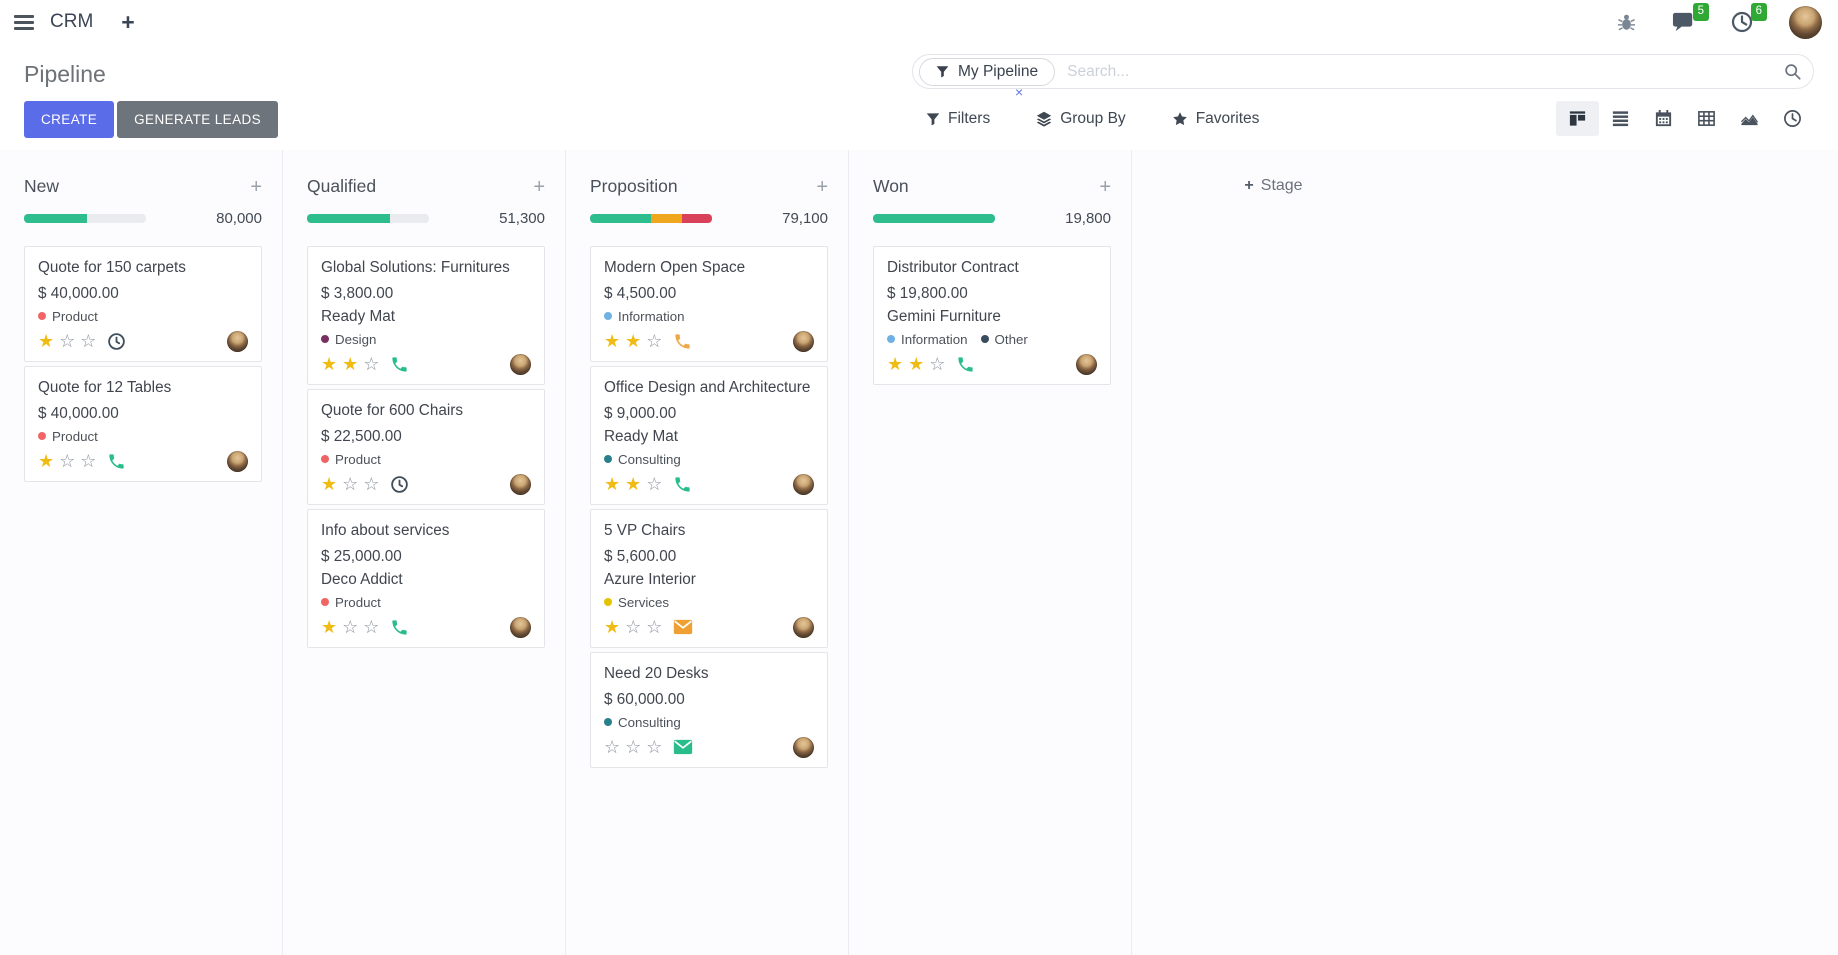 This screenshot has width=1838, height=955. What do you see at coordinates (1620, 118) in the screenshot?
I see `list-view-button` at bounding box center [1620, 118].